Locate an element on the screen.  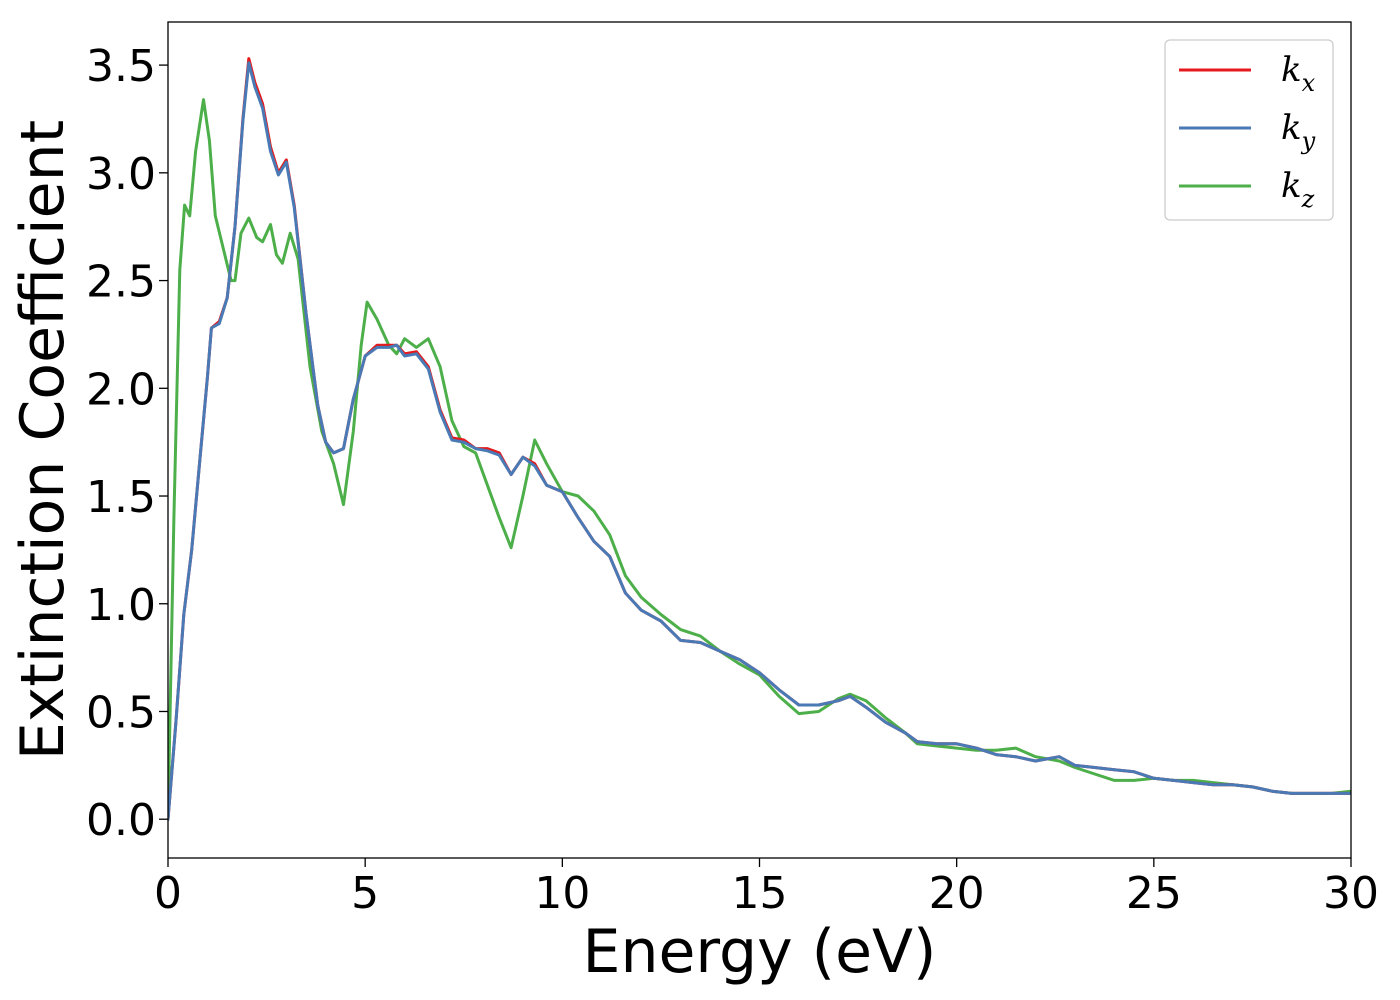
legend-box is located at coordinates (1249, 130).